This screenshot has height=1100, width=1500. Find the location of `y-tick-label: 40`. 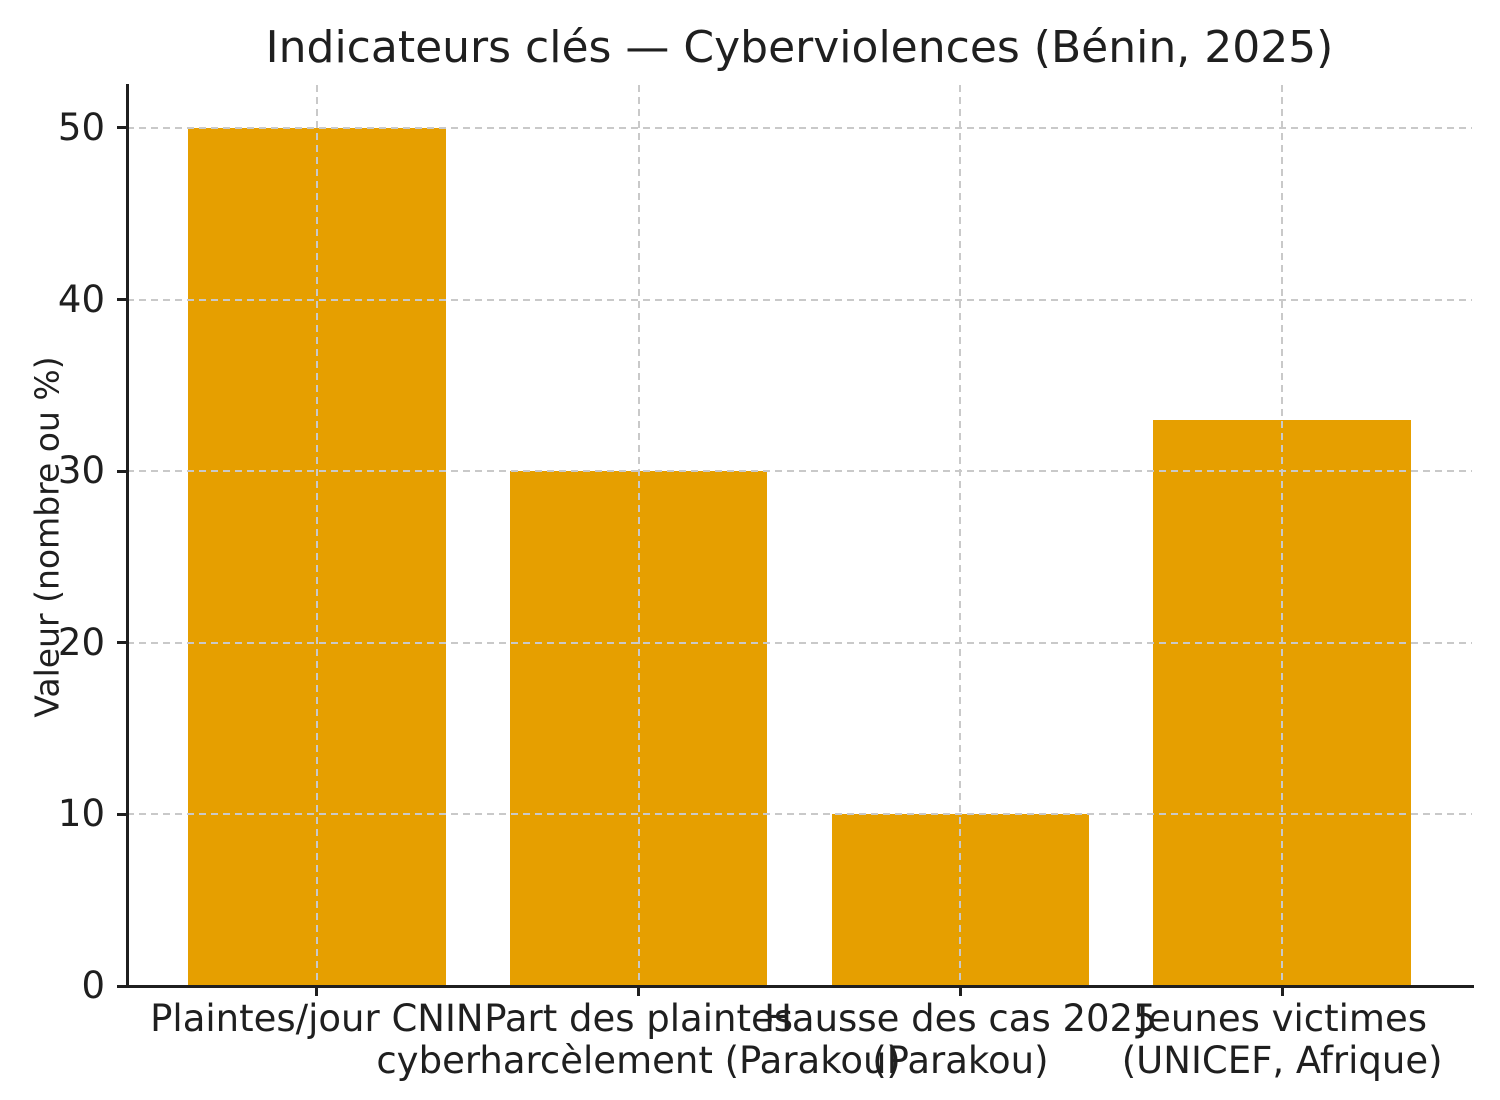

y-tick-label: 40 is located at coordinates (81, 299).